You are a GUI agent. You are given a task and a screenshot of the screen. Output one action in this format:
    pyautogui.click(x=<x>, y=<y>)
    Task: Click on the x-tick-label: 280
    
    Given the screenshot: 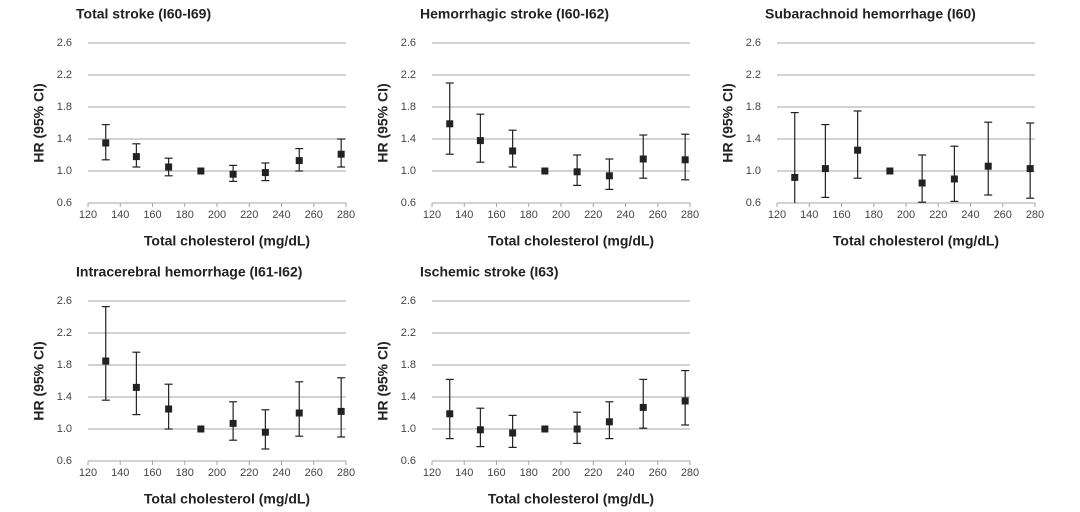 What is the action you would take?
    pyautogui.click(x=1035, y=215)
    